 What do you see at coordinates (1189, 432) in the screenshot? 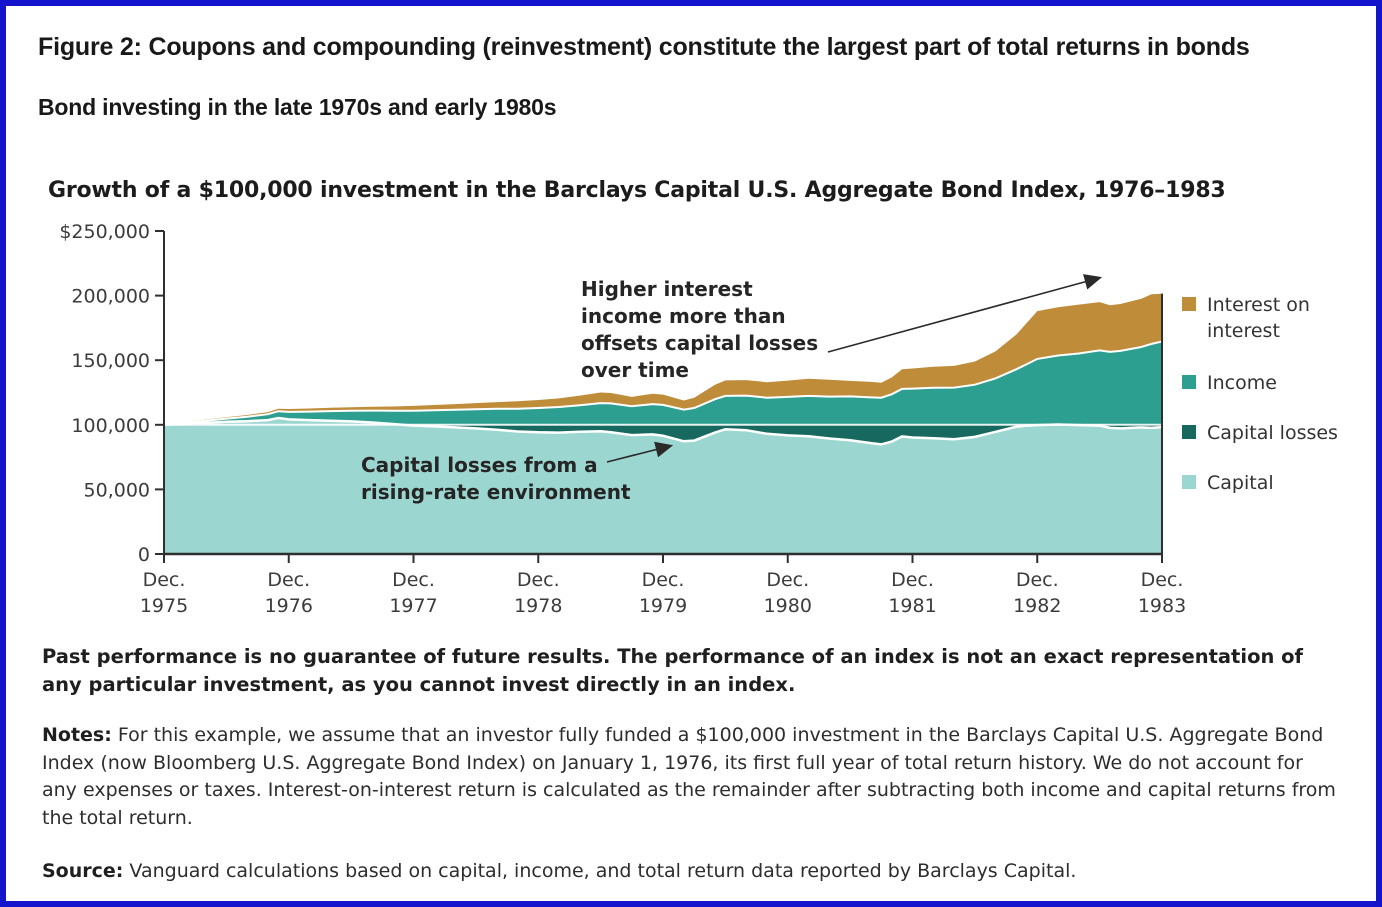
I see `capital-losses-swatch` at bounding box center [1189, 432].